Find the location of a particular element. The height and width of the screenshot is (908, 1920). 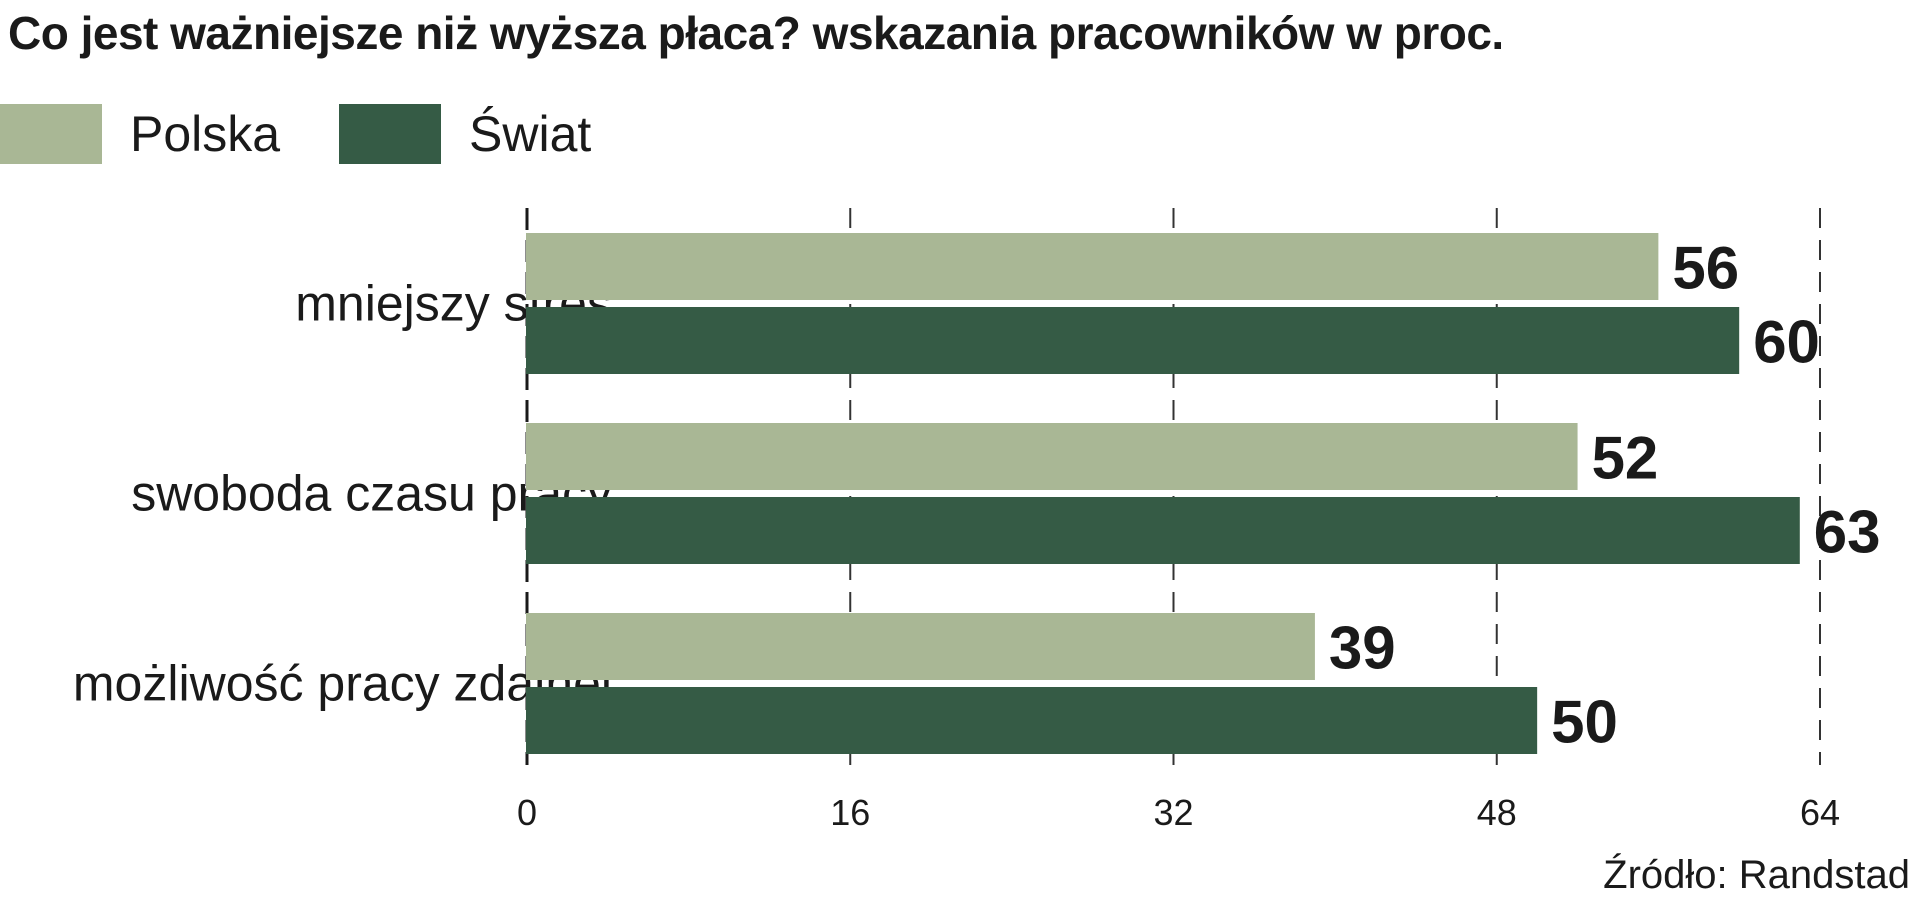

value-label-swiat-mniejszy-stres: 60 is located at coordinates (1786, 342).